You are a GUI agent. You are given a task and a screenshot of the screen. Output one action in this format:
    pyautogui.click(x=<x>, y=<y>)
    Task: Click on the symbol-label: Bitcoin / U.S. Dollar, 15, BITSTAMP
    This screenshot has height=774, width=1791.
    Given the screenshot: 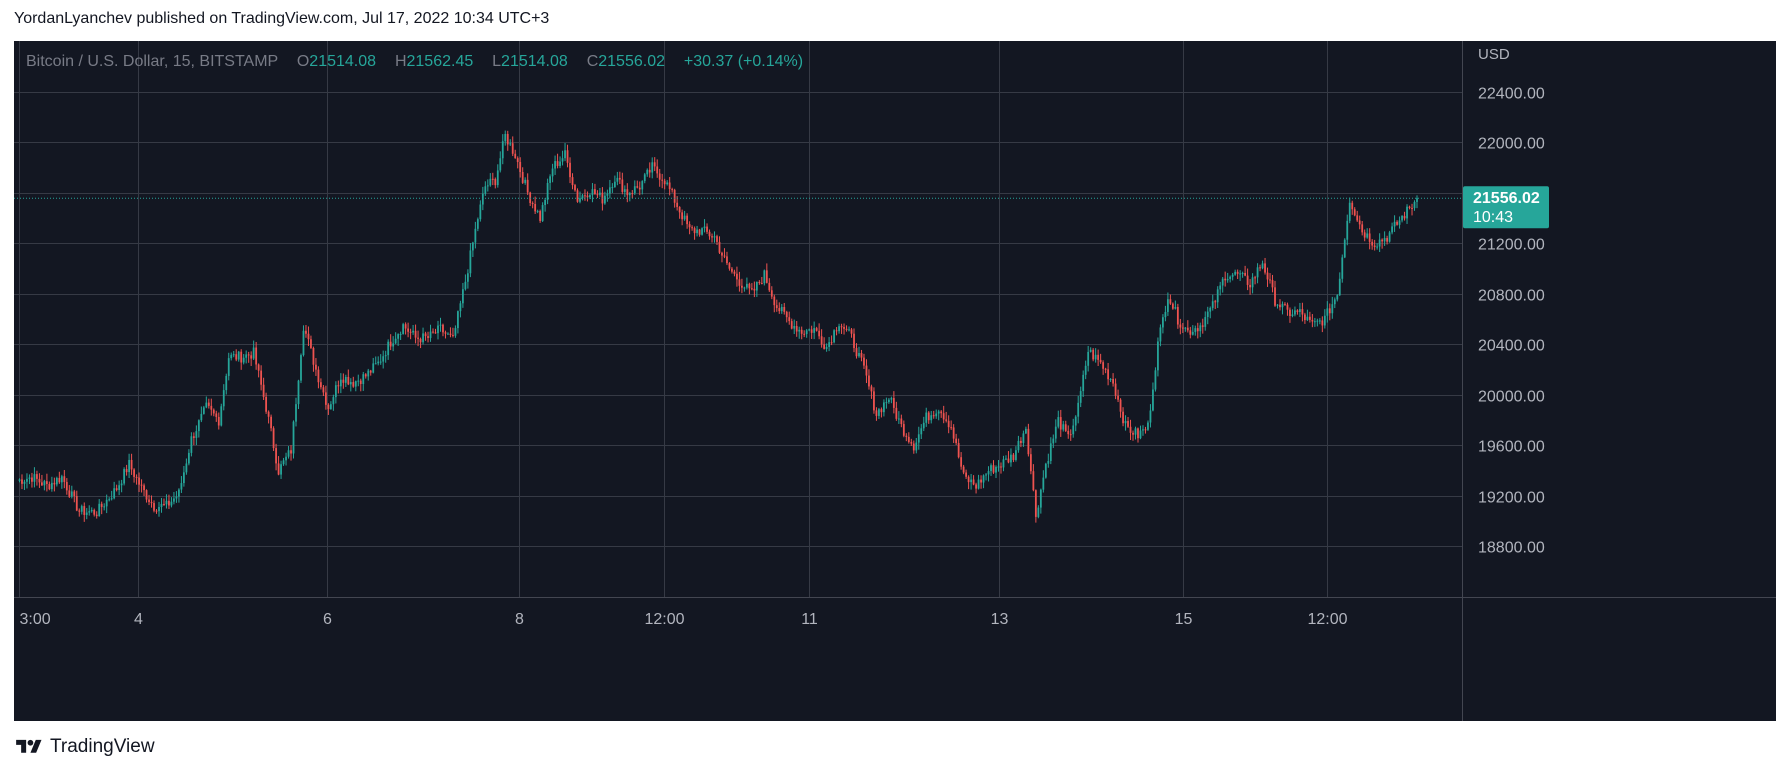 What is the action you would take?
    pyautogui.click(x=152, y=61)
    